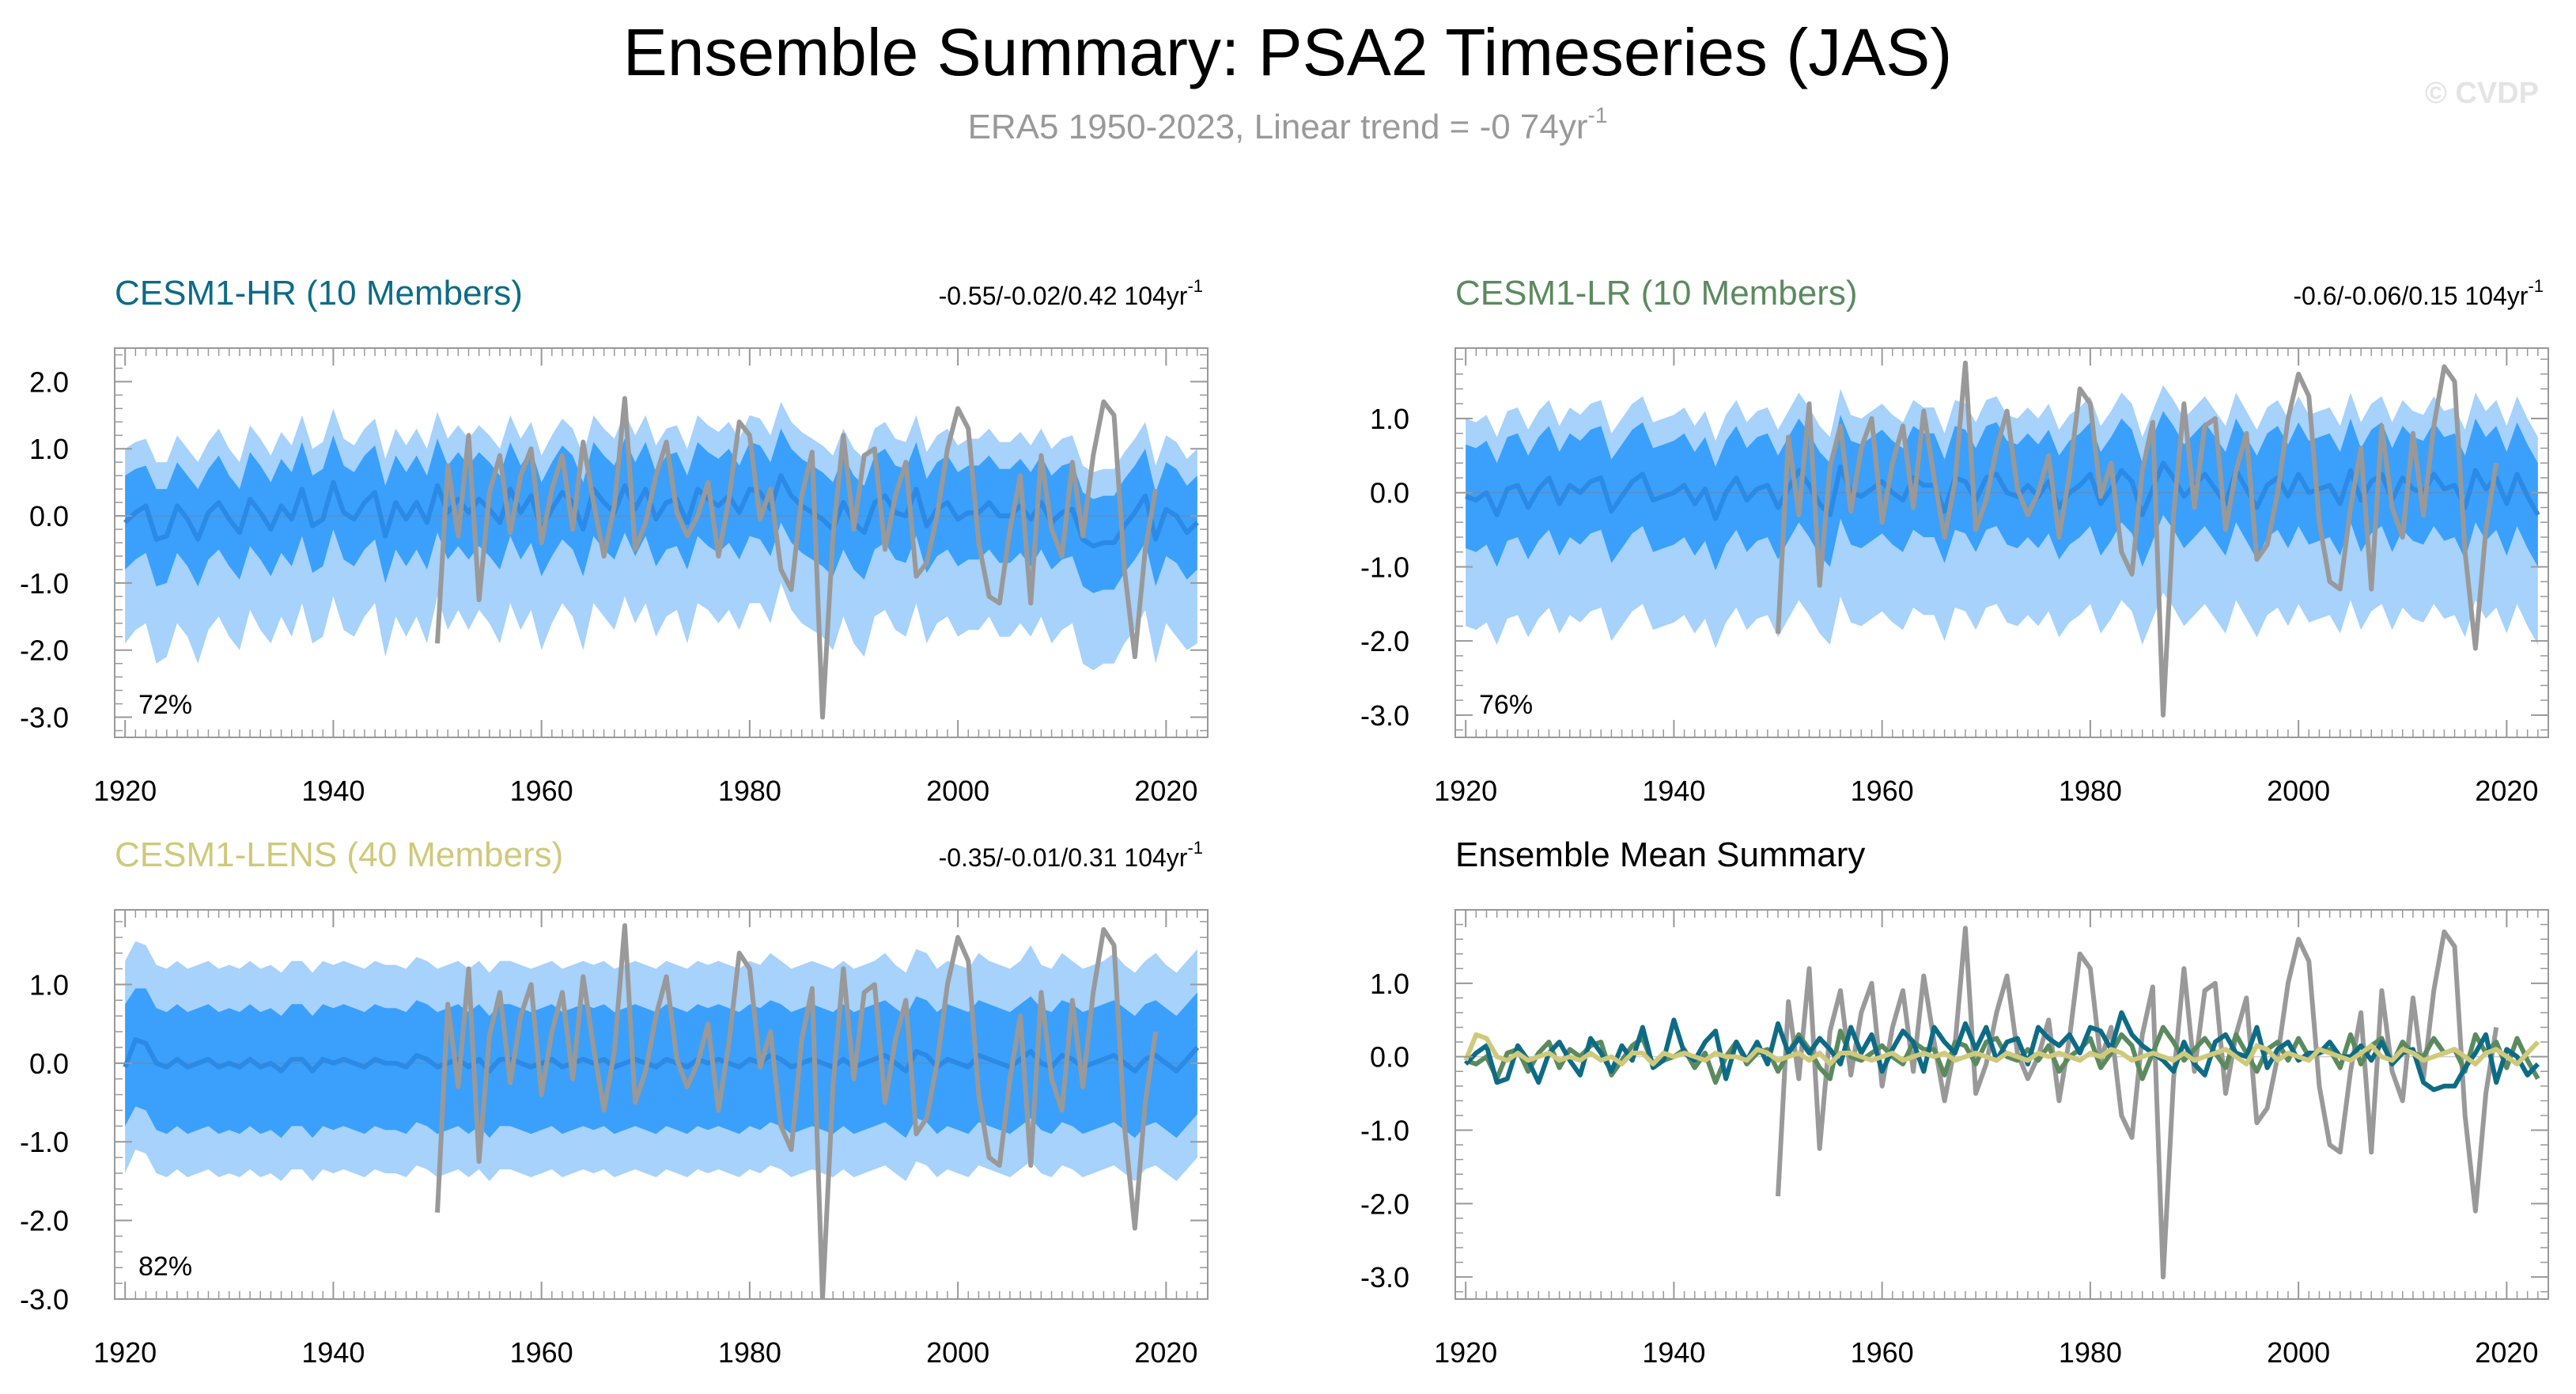  What do you see at coordinates (1278, 127) in the screenshot?
I see `figure-subtitle-main: ERA5 1950-2023, Linear trend = -0 74yr` at bounding box center [1278, 127].